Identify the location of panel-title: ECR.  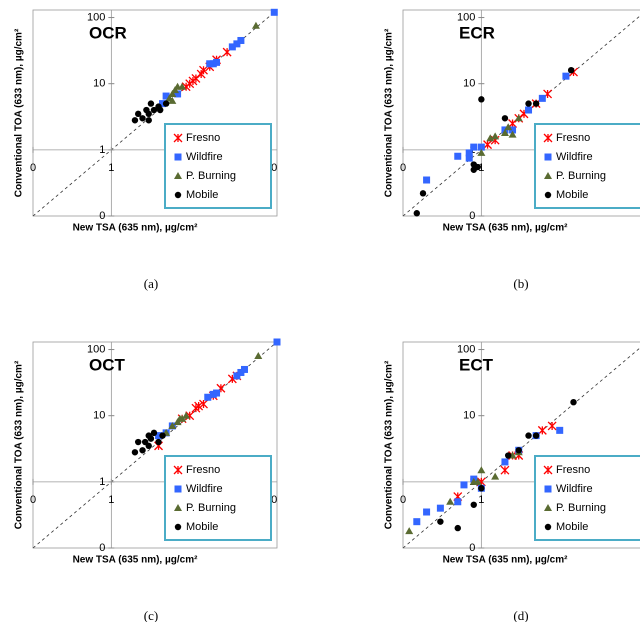
(477, 32).